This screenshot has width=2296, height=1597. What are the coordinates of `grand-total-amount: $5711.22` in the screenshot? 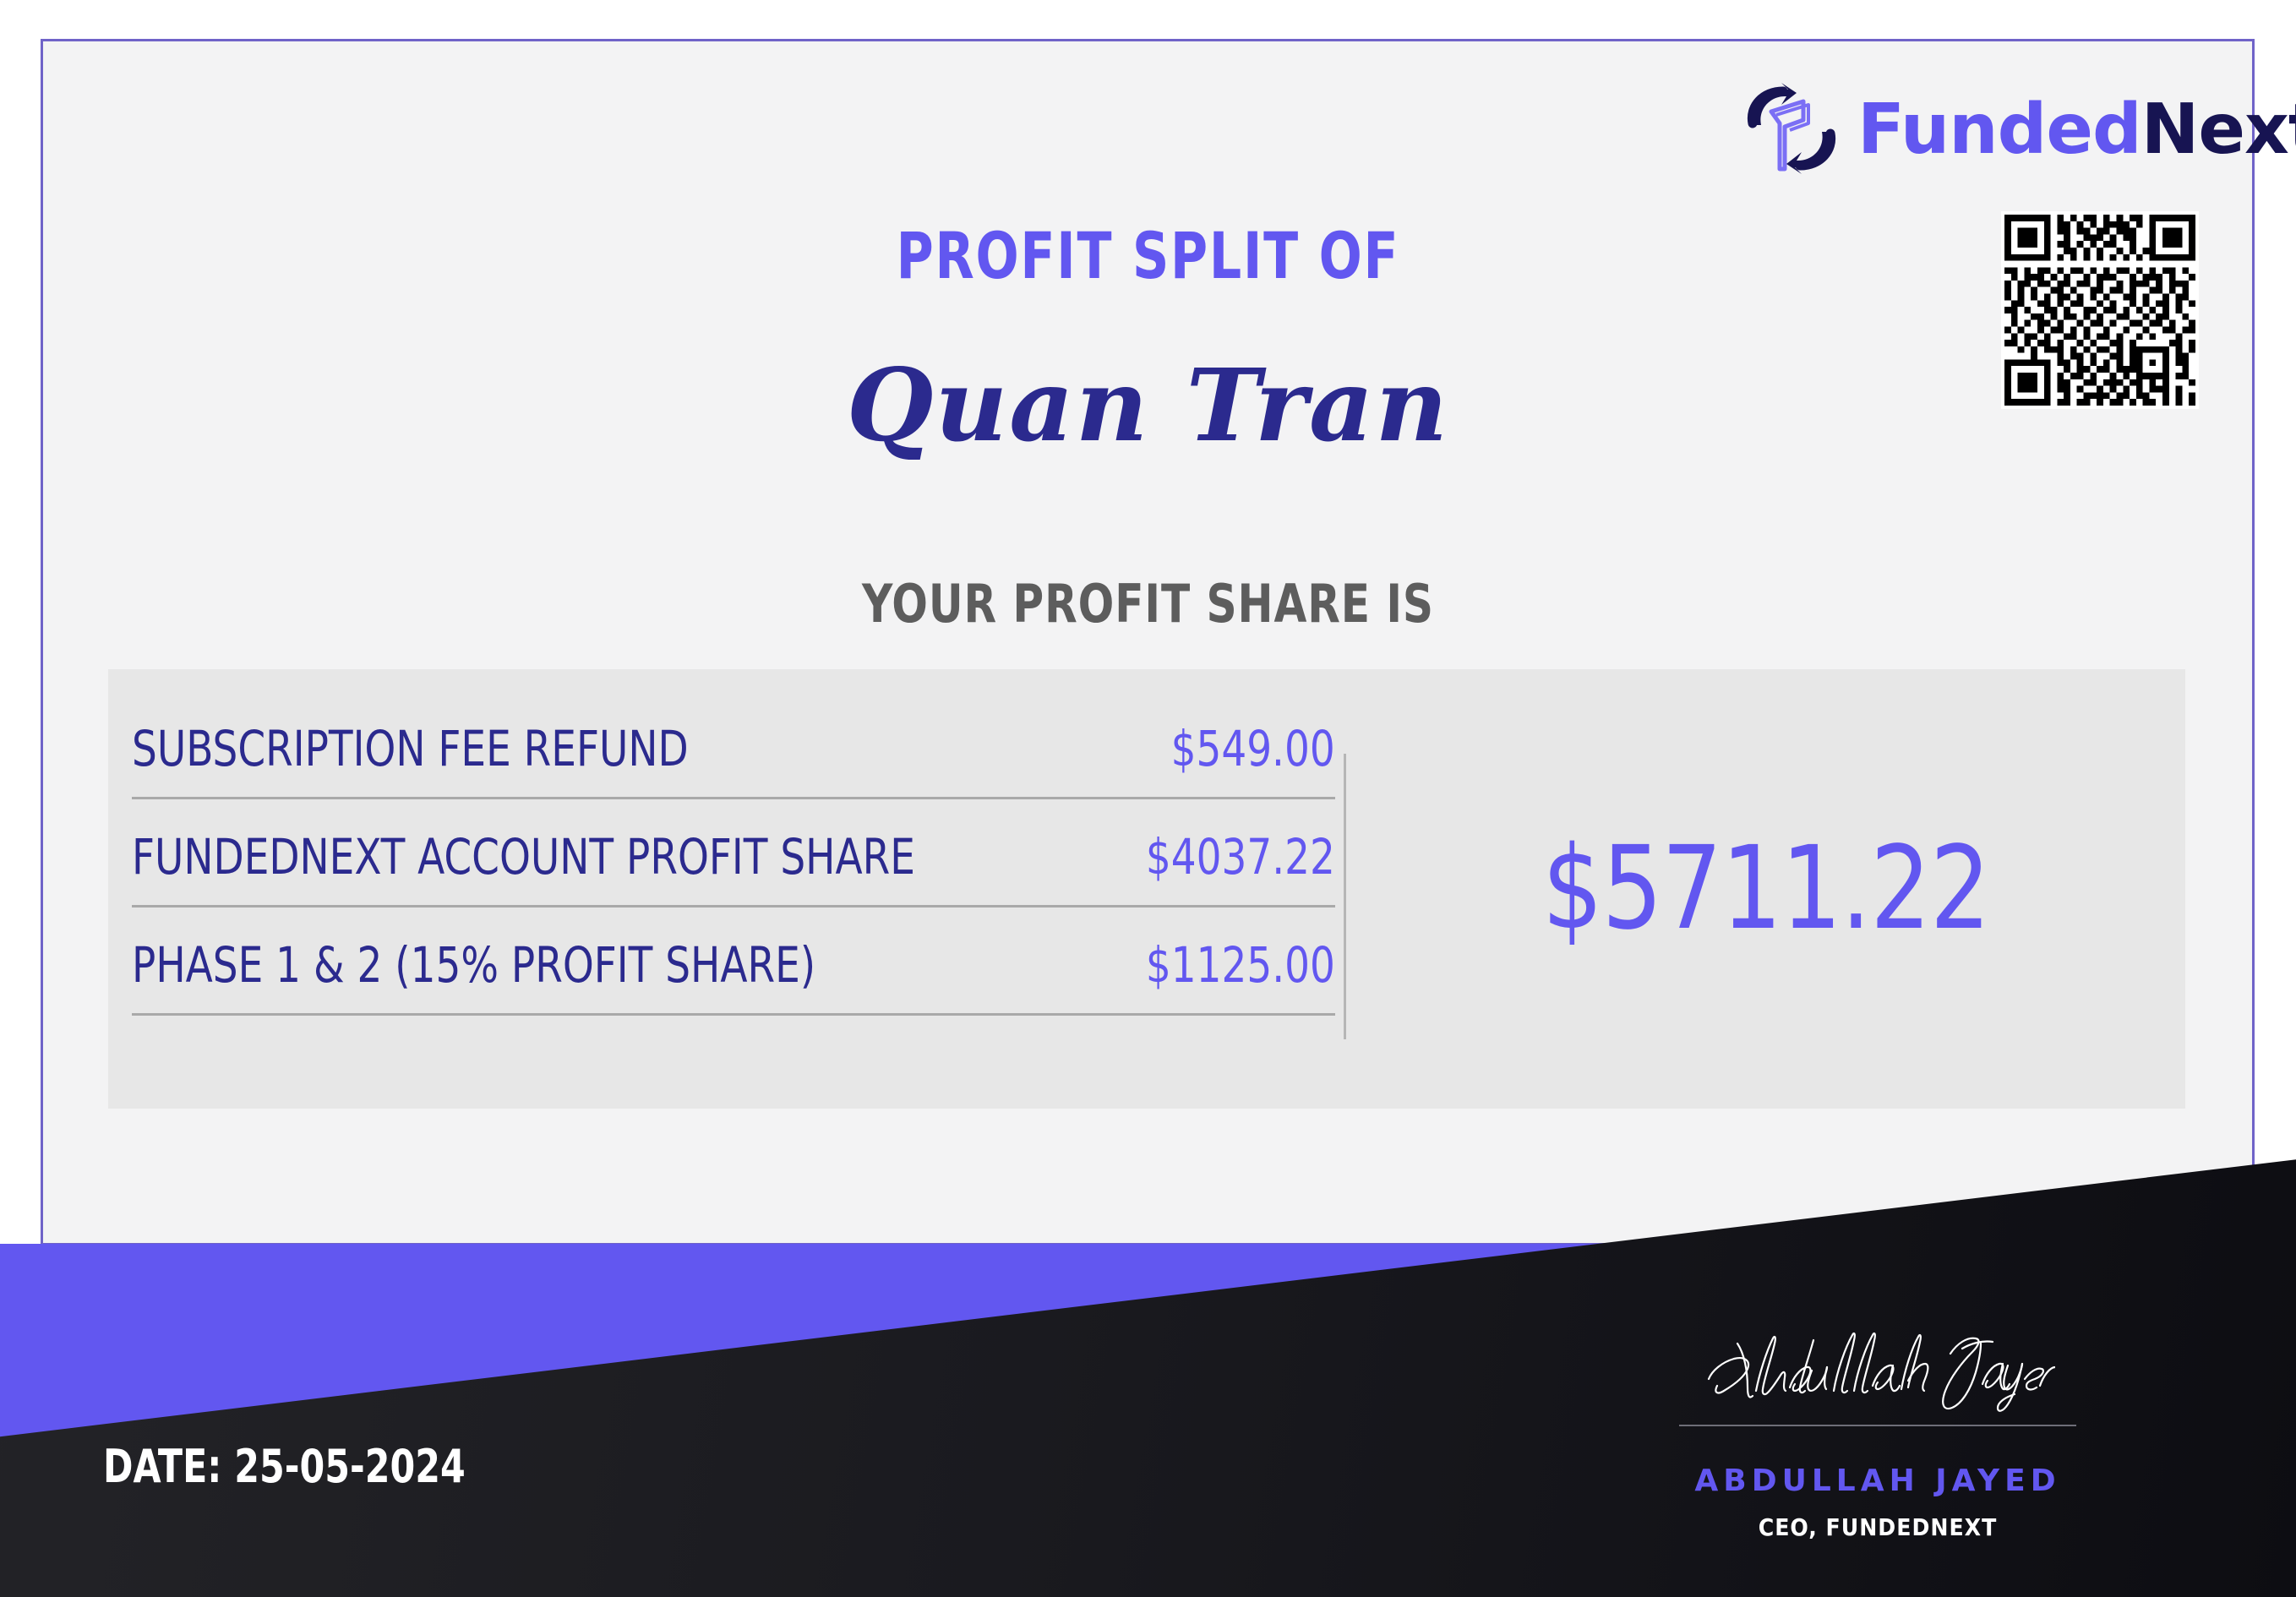 It's located at (1766, 889).